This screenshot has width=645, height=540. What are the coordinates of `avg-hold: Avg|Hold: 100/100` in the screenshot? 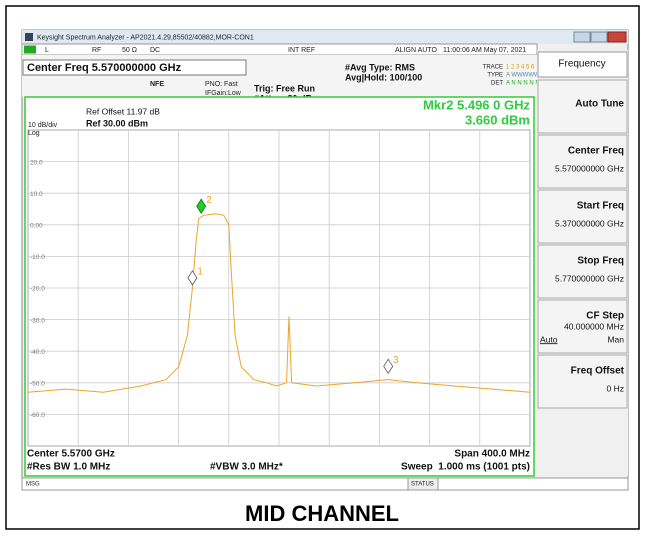 It's located at (383, 77).